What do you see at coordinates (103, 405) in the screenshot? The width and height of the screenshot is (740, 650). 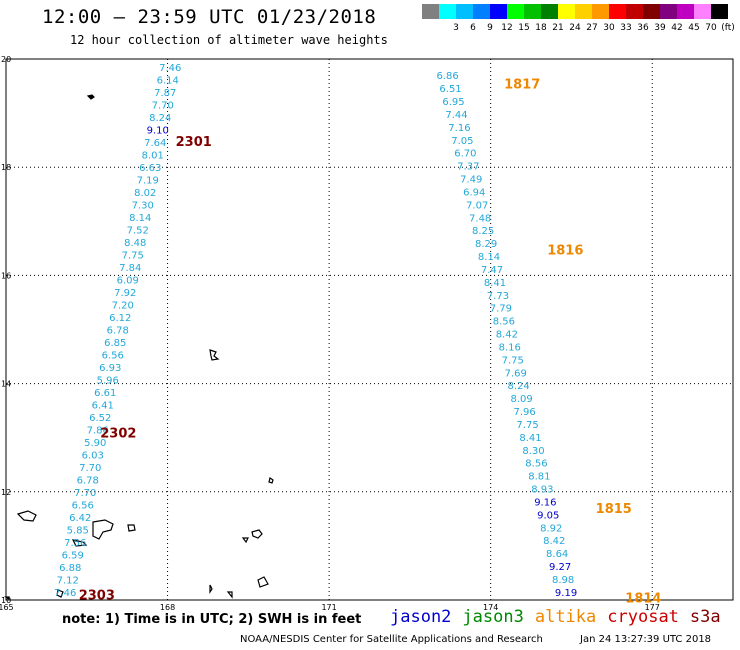 I see `wave-height-value: 6.41` at bounding box center [103, 405].